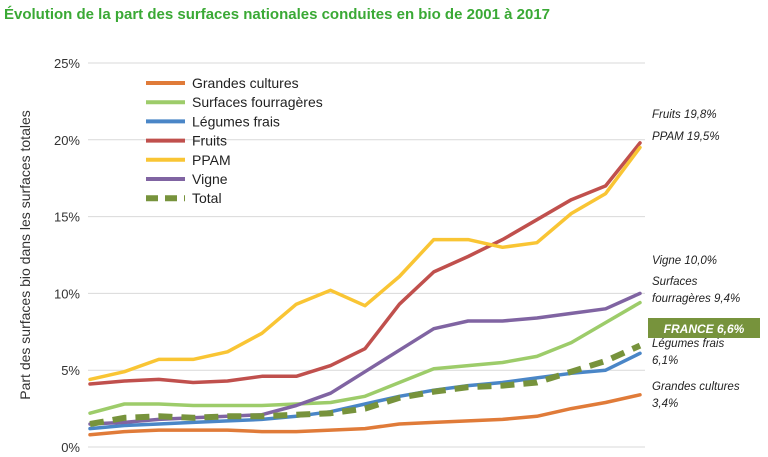 Image resolution: width=768 pixels, height=457 pixels. I want to click on legend-entry: PPAM, so click(211, 160).